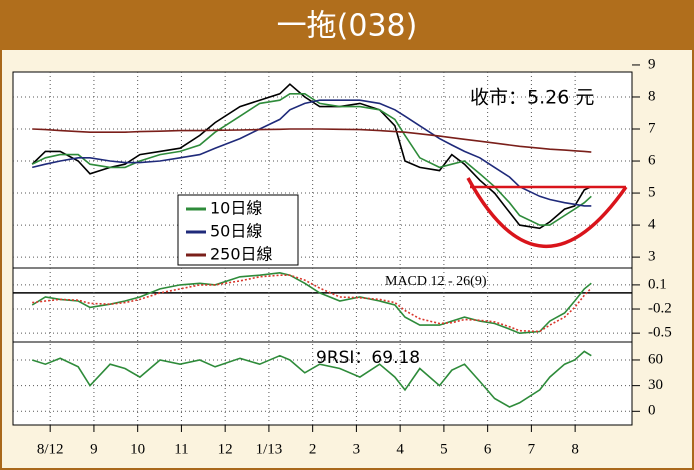 The width and height of the screenshot is (694, 470). Describe the element at coordinates (652, 96) in the screenshot. I see `y-tick-label: 8` at that location.